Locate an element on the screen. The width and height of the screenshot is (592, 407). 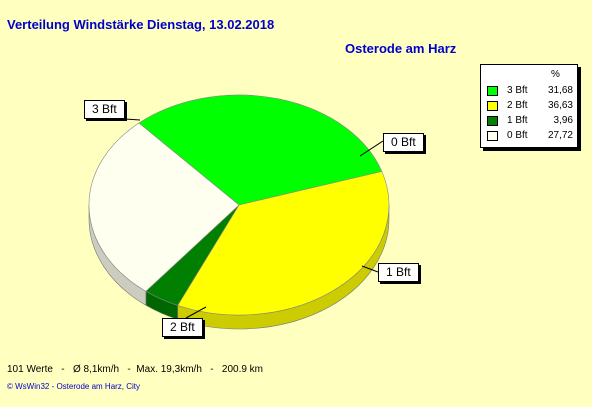
legend-label: 2 Bft is located at coordinates (517, 105).